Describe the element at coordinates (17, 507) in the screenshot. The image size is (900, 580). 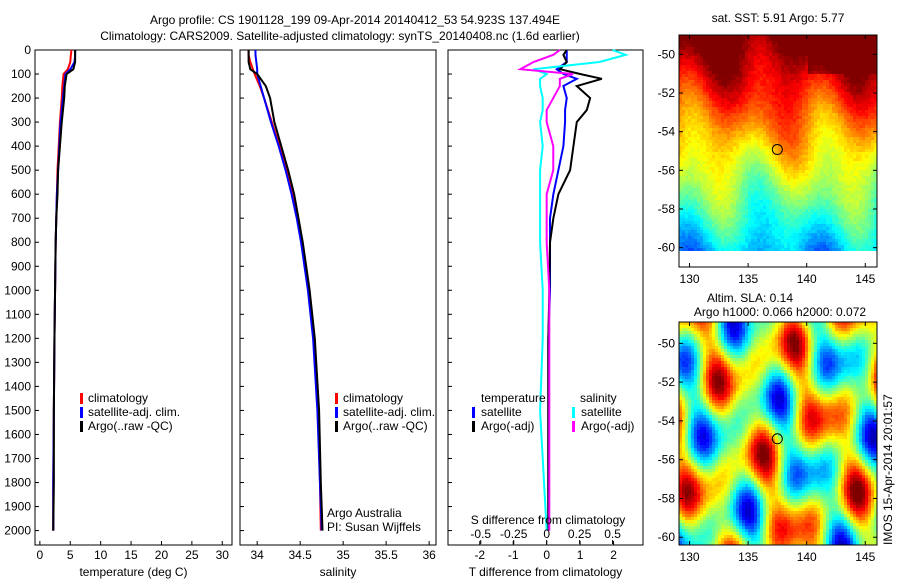
I see `depth-tick-label: 1900` at that location.